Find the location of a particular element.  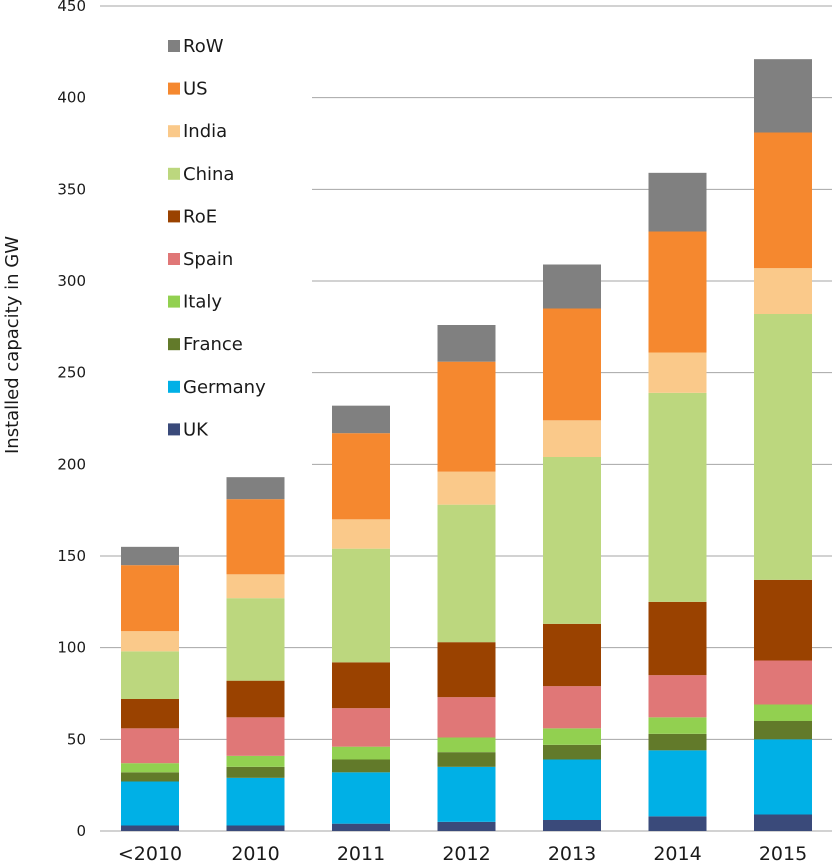

y-axis-label: Installed capacity in GW is located at coordinates (12, 345).